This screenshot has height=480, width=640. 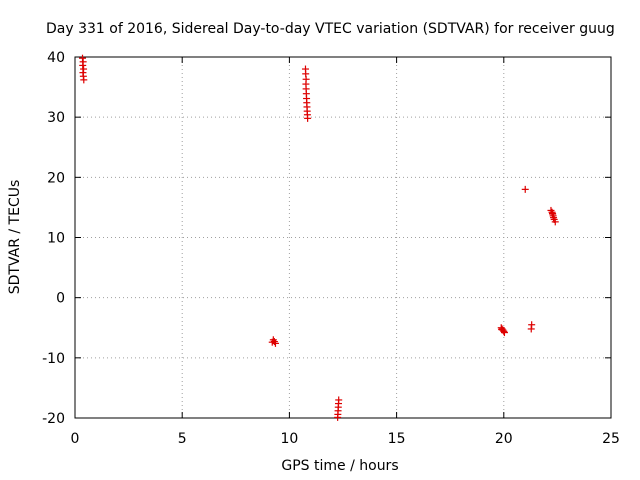 What do you see at coordinates (75, 439) in the screenshot?
I see `x-tick-label: 0` at bounding box center [75, 439].